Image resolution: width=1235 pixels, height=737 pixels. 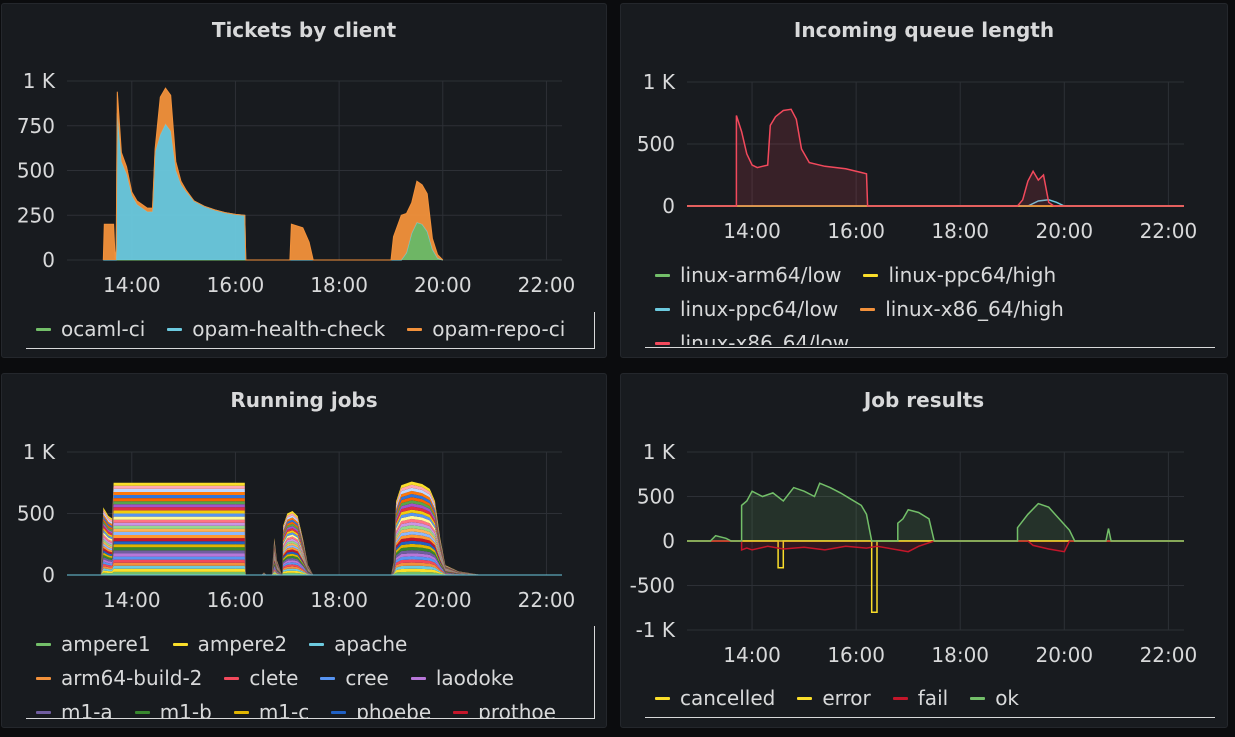 What do you see at coordinates (36, 513) in the screenshot?
I see `y-axis: 0 500 1 K` at bounding box center [36, 513].